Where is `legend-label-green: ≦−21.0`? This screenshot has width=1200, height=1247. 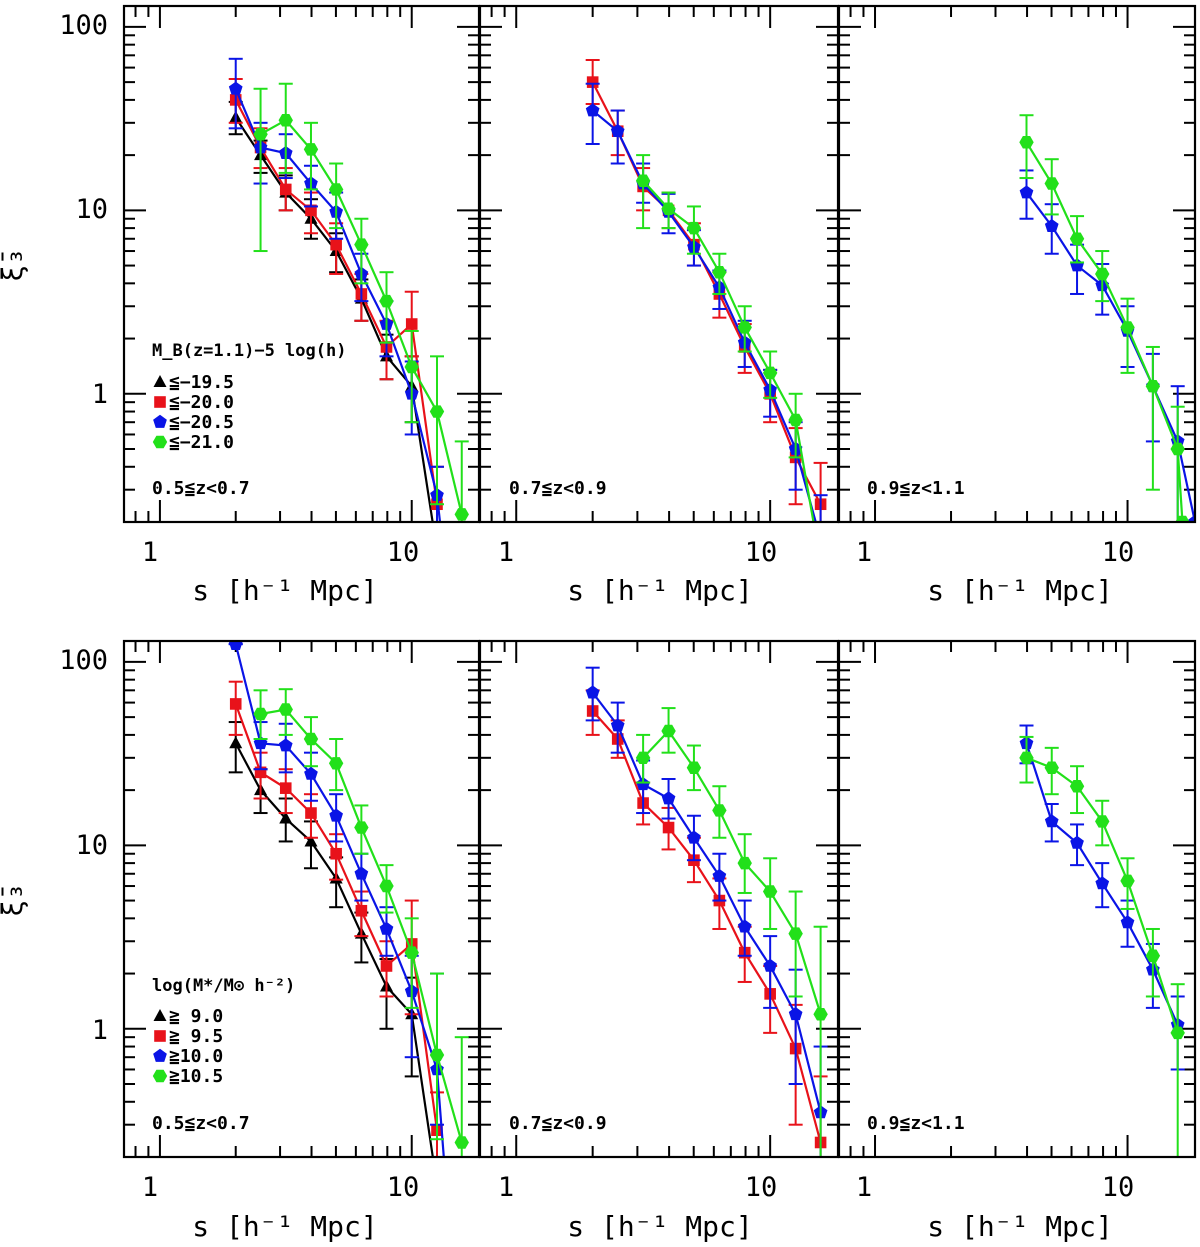
legend-label-green: ≦−21.0 is located at coordinates (201, 442).